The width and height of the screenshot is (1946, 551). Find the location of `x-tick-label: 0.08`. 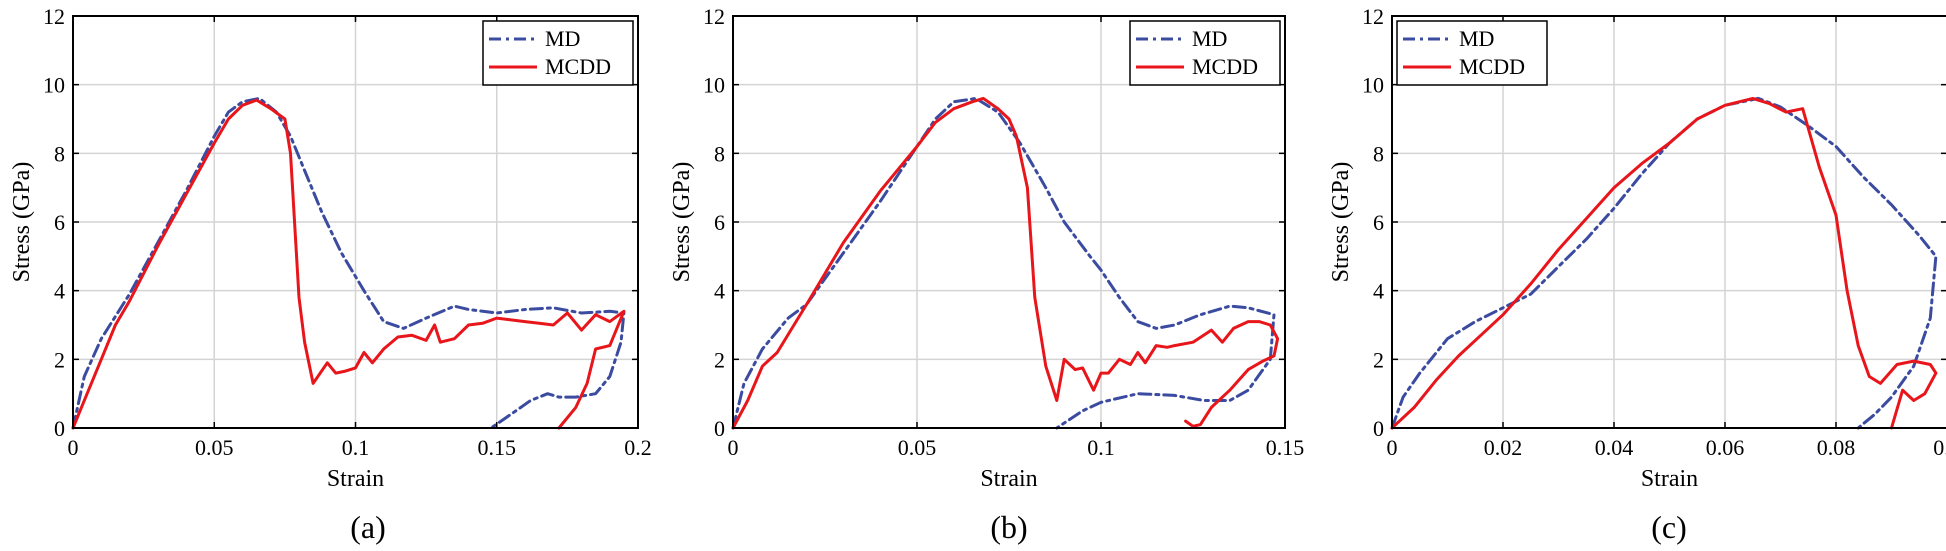

x-tick-label: 0.08 is located at coordinates (1836, 447).